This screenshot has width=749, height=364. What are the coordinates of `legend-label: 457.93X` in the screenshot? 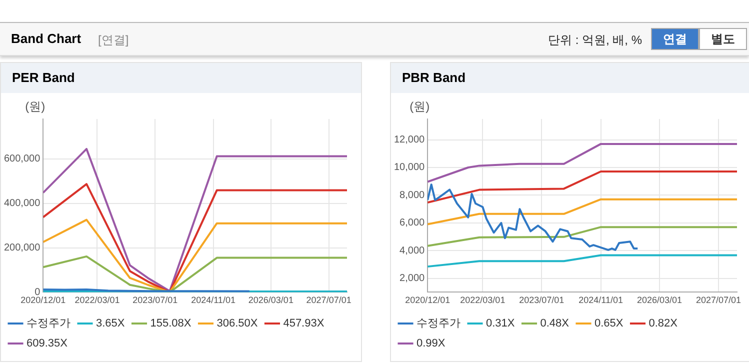 It's located at (304, 324).